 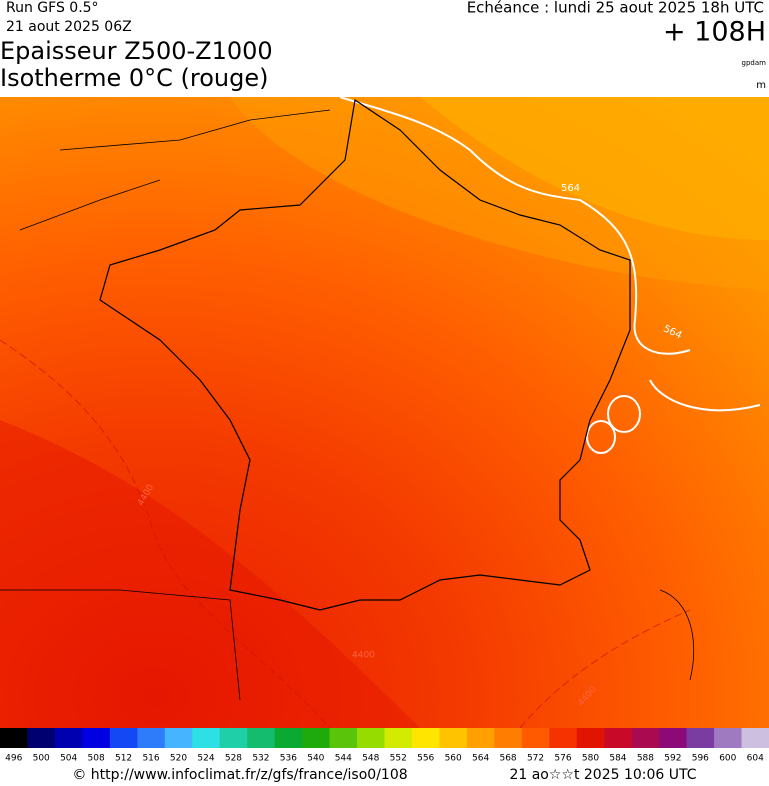 I want to click on colorbar-label: 508, so click(x=96, y=759).